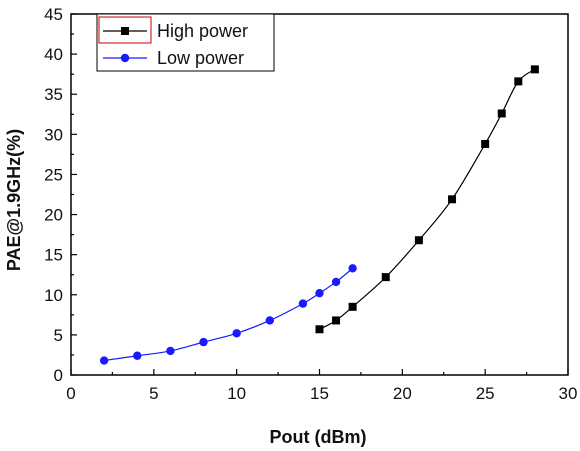 The width and height of the screenshot is (580, 451). What do you see at coordinates (53, 54) in the screenshot?
I see `y-tick-label: 40` at bounding box center [53, 54].